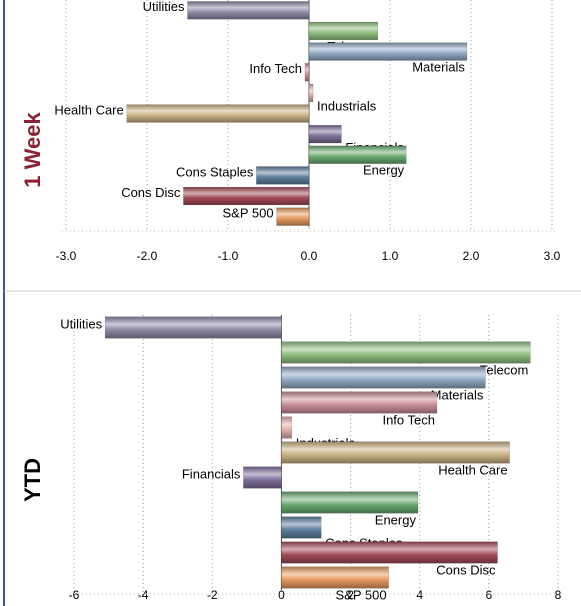 Image resolution: width=581 pixels, height=606 pixels. I want to click on ytd-panel-label: YTD, so click(32, 480).